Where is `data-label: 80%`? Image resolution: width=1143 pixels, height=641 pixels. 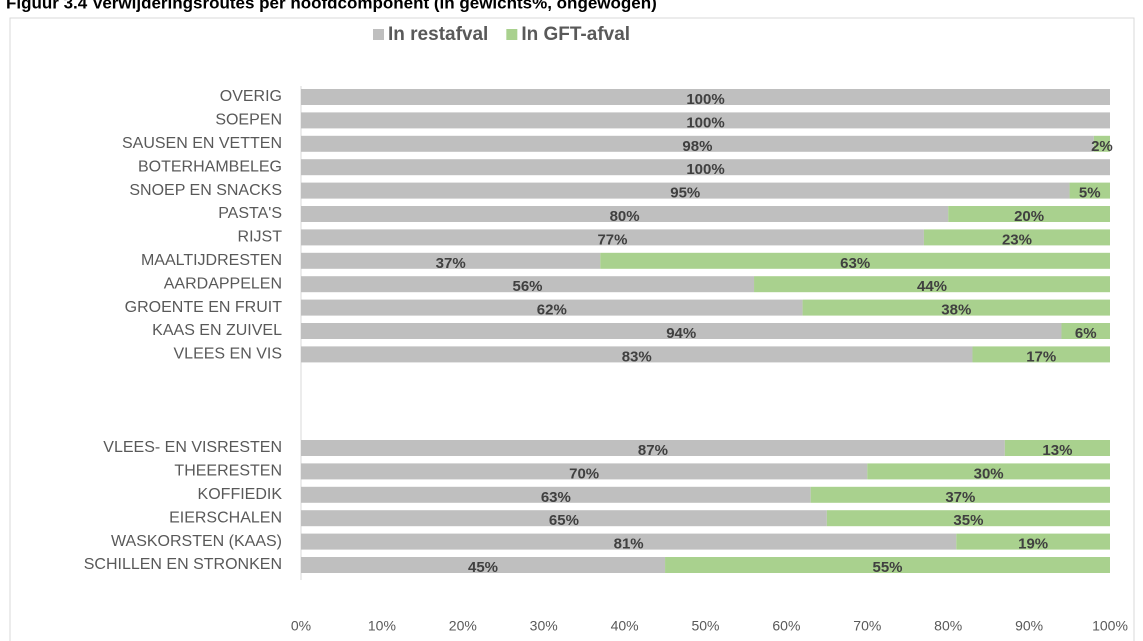
data-label: 80% is located at coordinates (625, 216).